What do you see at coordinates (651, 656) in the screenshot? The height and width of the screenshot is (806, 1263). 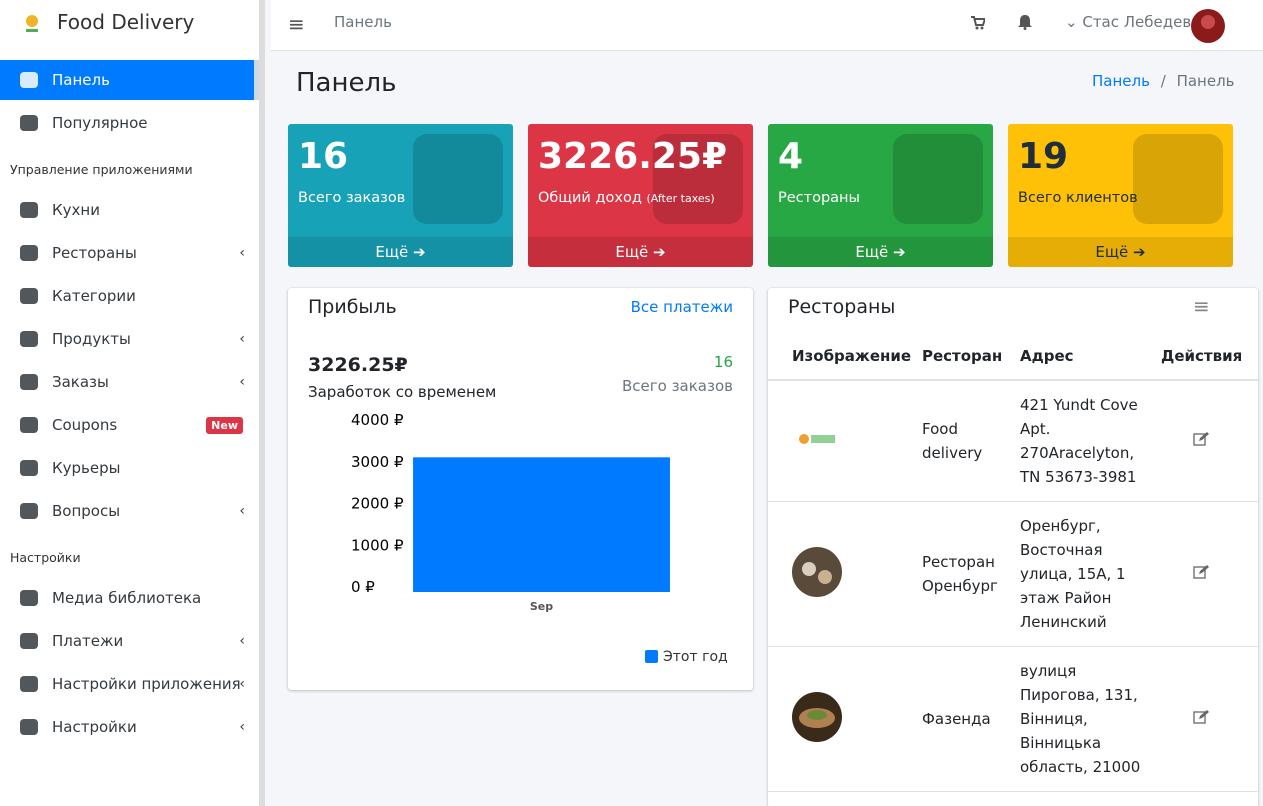 I see `legend-swatch` at bounding box center [651, 656].